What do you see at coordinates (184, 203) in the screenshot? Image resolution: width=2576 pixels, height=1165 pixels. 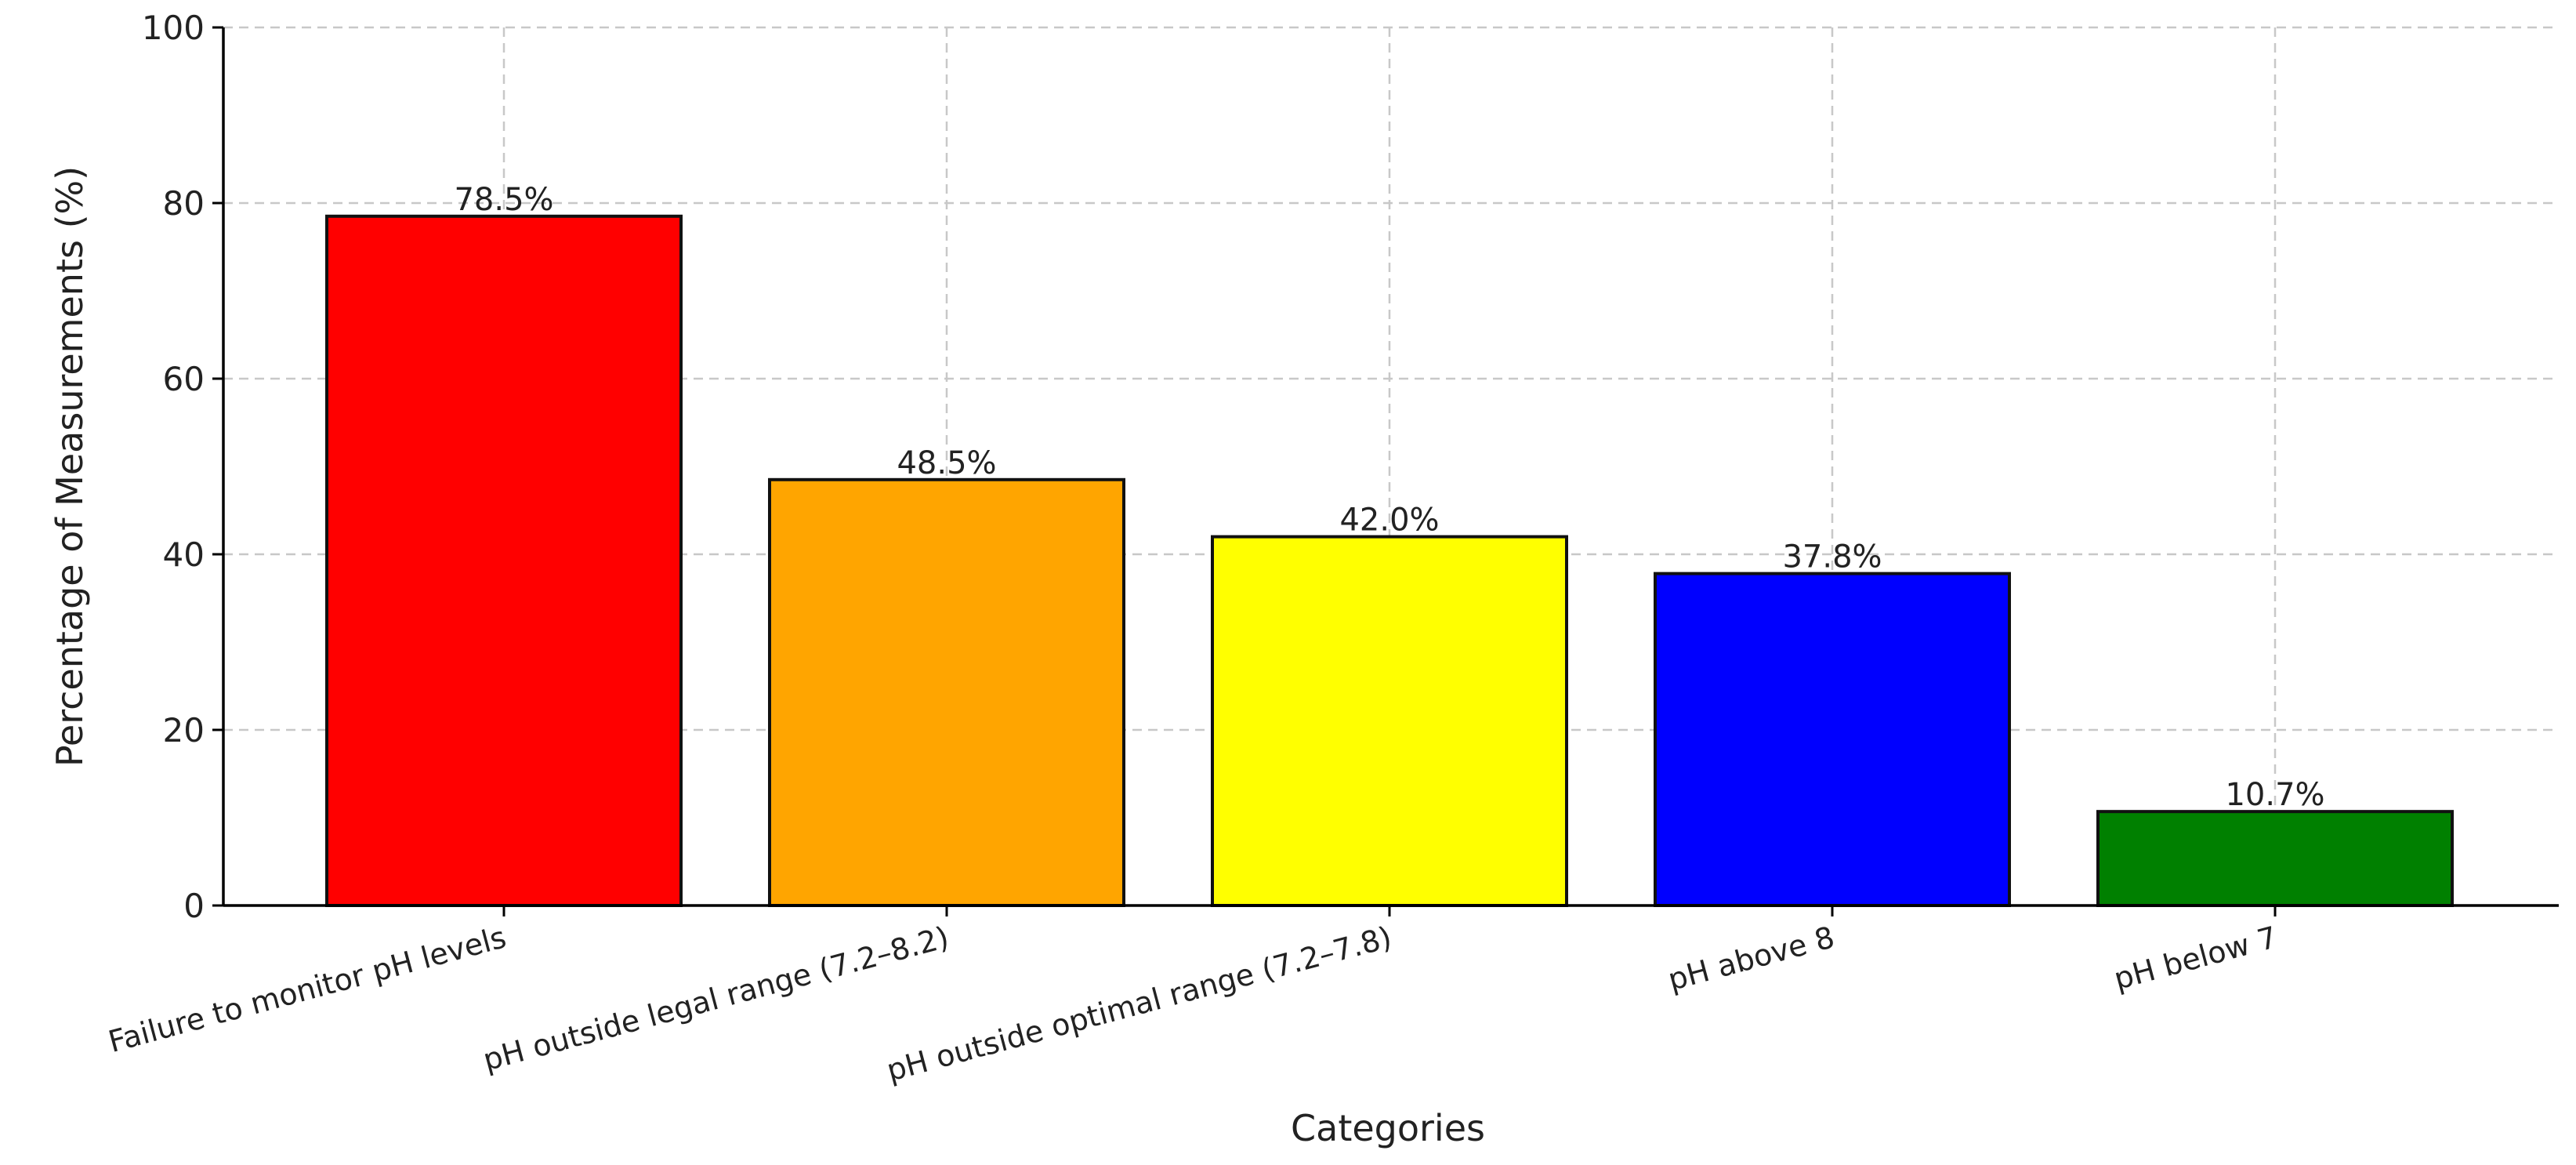 I see `y-tick-label: 80` at bounding box center [184, 203].